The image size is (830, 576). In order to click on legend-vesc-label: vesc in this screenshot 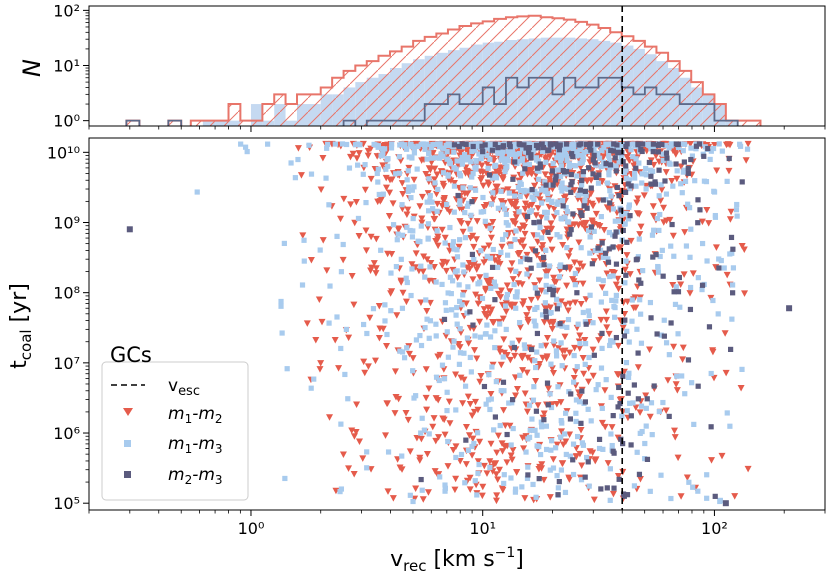, I will do `click(184, 387)`.